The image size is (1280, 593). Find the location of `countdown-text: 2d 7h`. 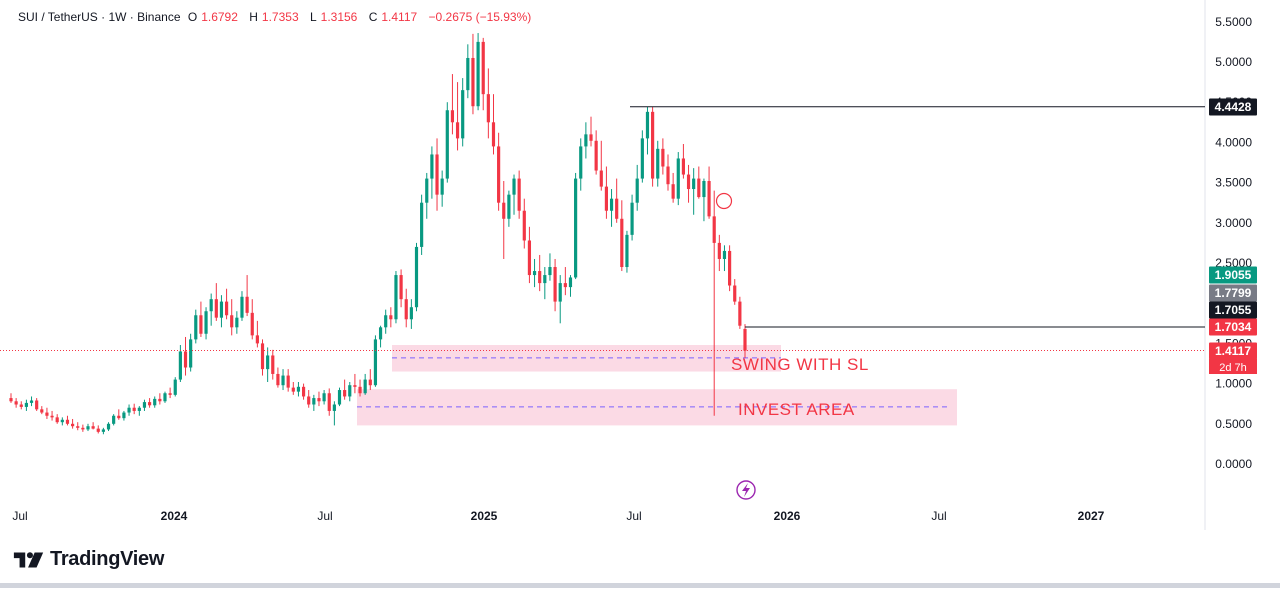

countdown-text: 2d 7h is located at coordinates (1233, 368).